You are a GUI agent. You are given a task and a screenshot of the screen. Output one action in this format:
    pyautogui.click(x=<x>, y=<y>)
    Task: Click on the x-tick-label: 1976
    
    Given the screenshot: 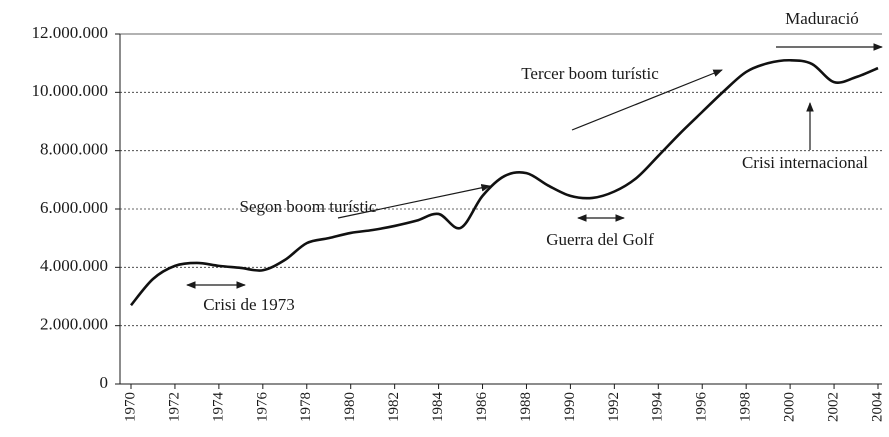 What is the action you would take?
    pyautogui.click(x=262, y=407)
    